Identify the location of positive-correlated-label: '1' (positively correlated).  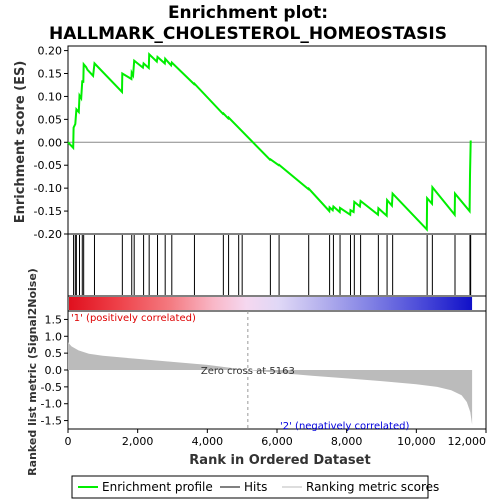
(133, 318).